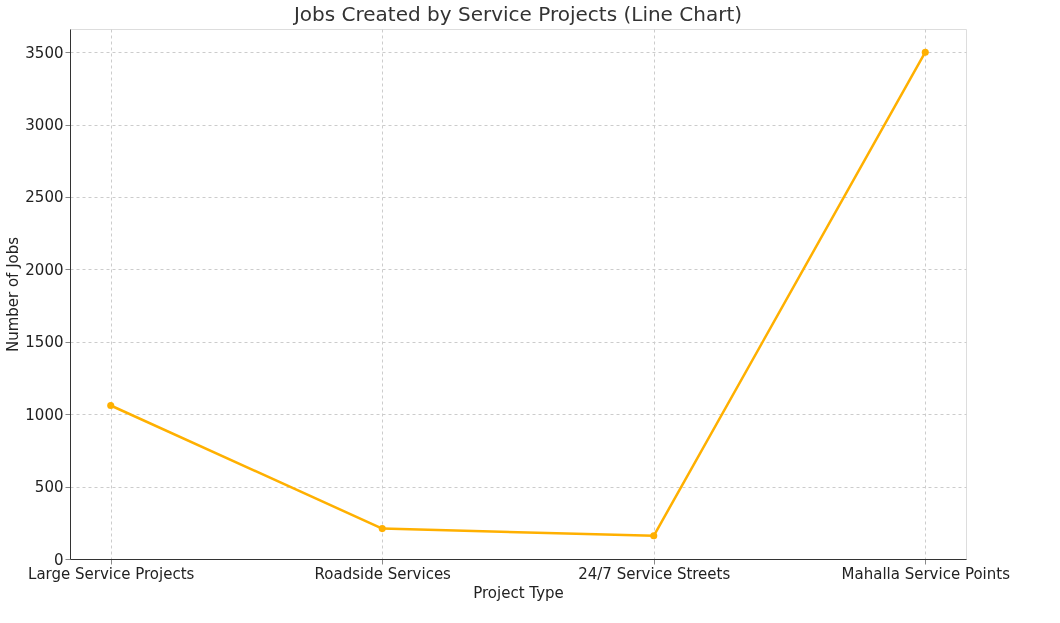  I want to click on y-axis-title: Number of Jobs, so click(13, 294).